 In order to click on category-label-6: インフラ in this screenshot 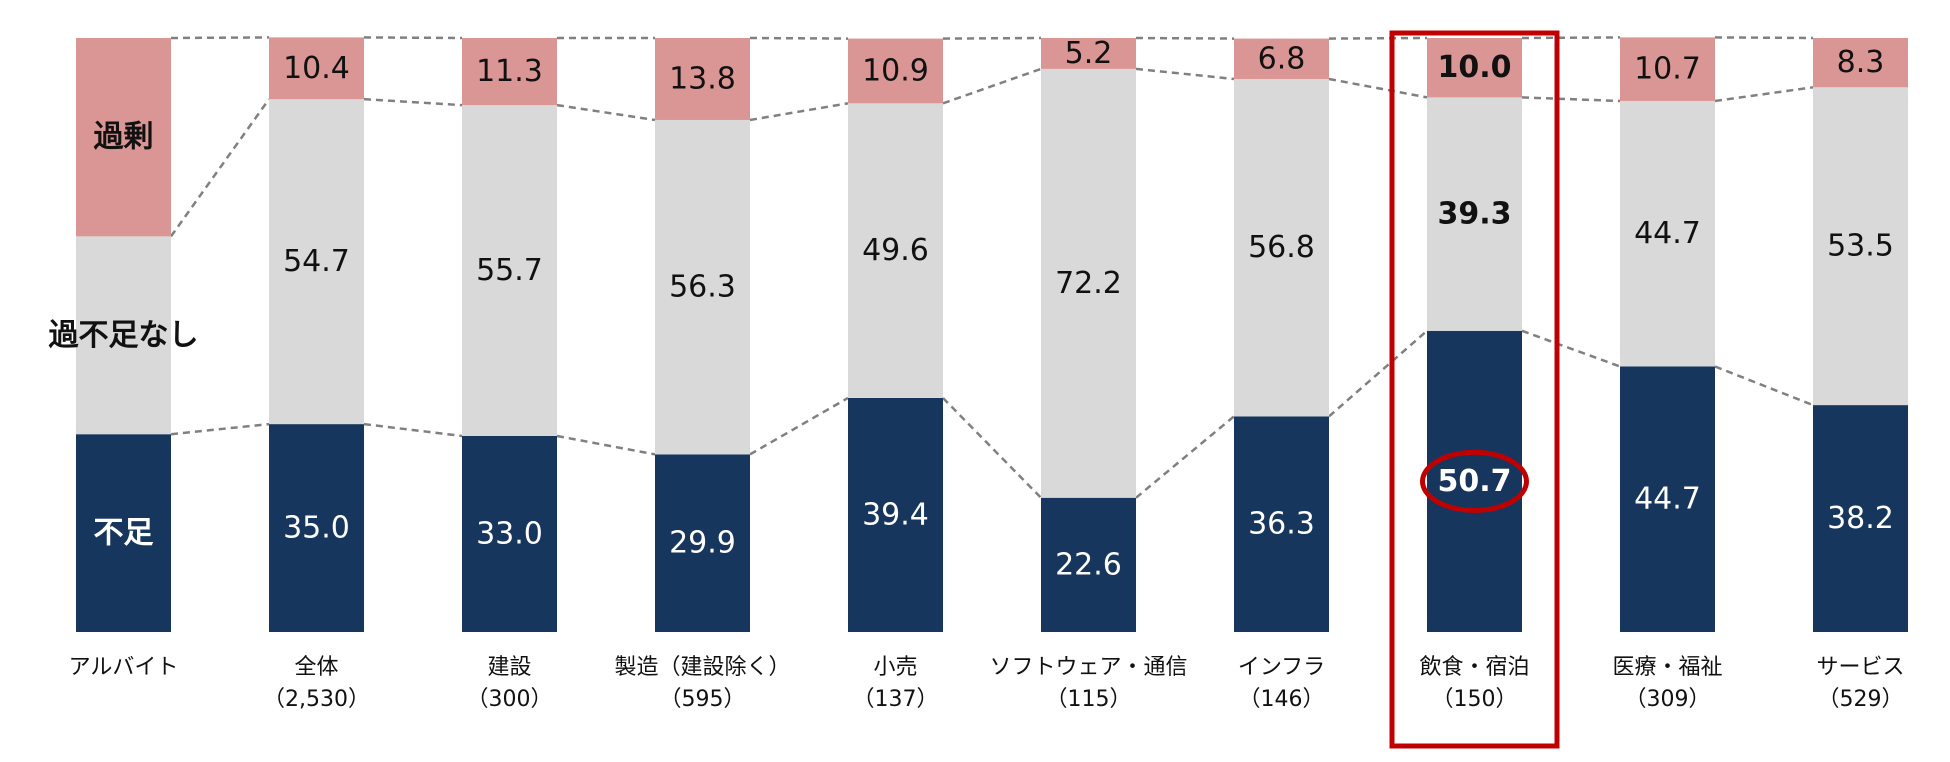, I will do `click(1281, 667)`.